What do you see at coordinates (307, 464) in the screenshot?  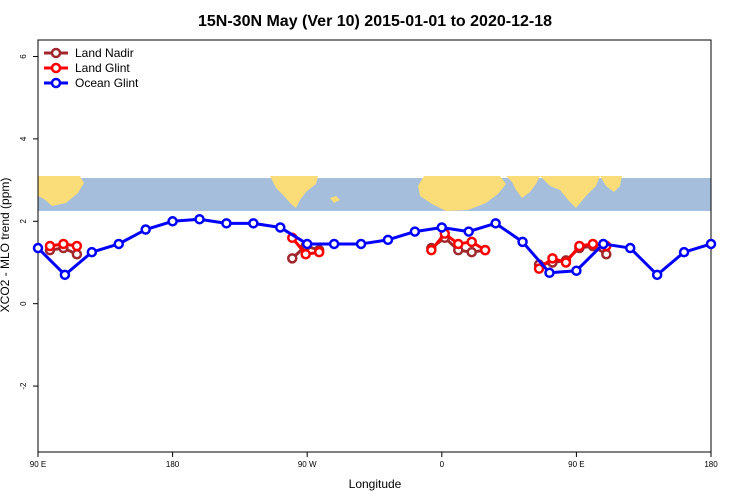 I see `x-tick-label: 90 W` at bounding box center [307, 464].